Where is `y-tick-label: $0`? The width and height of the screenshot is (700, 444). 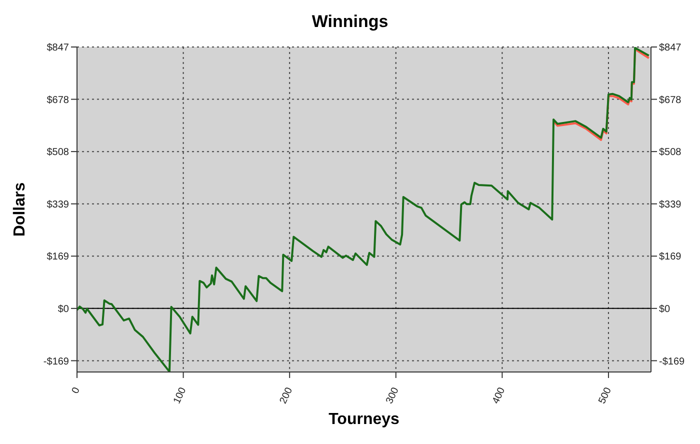 y-tick-label: $0 is located at coordinates (64, 309).